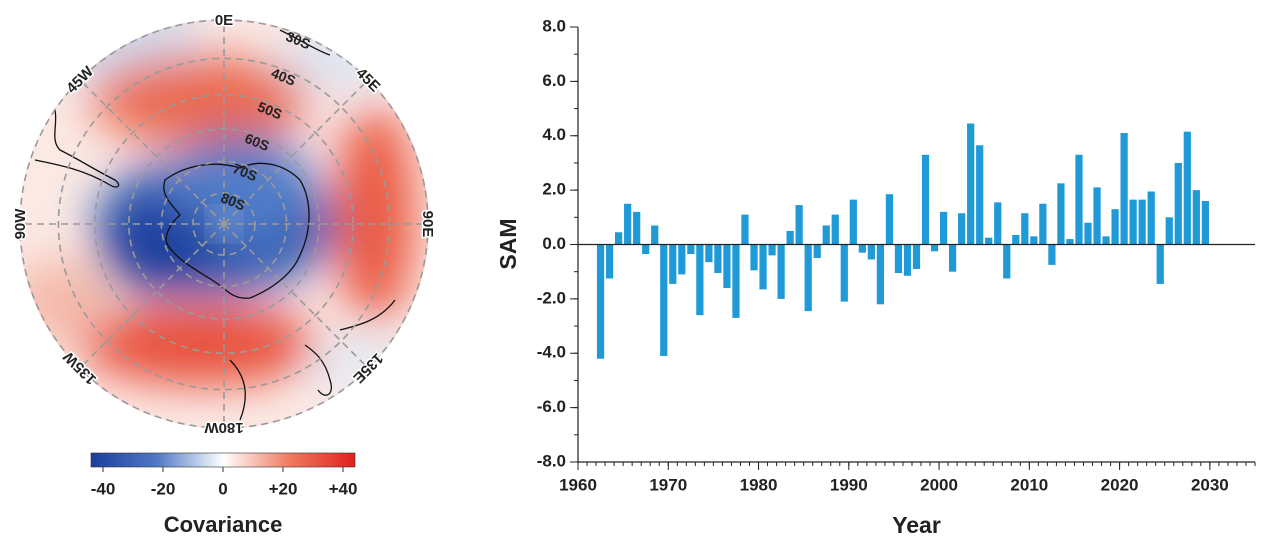 The height and width of the screenshot is (543, 1262). Describe the element at coordinates (668, 484) in the screenshot. I see `x-tick-label: 1970` at that location.